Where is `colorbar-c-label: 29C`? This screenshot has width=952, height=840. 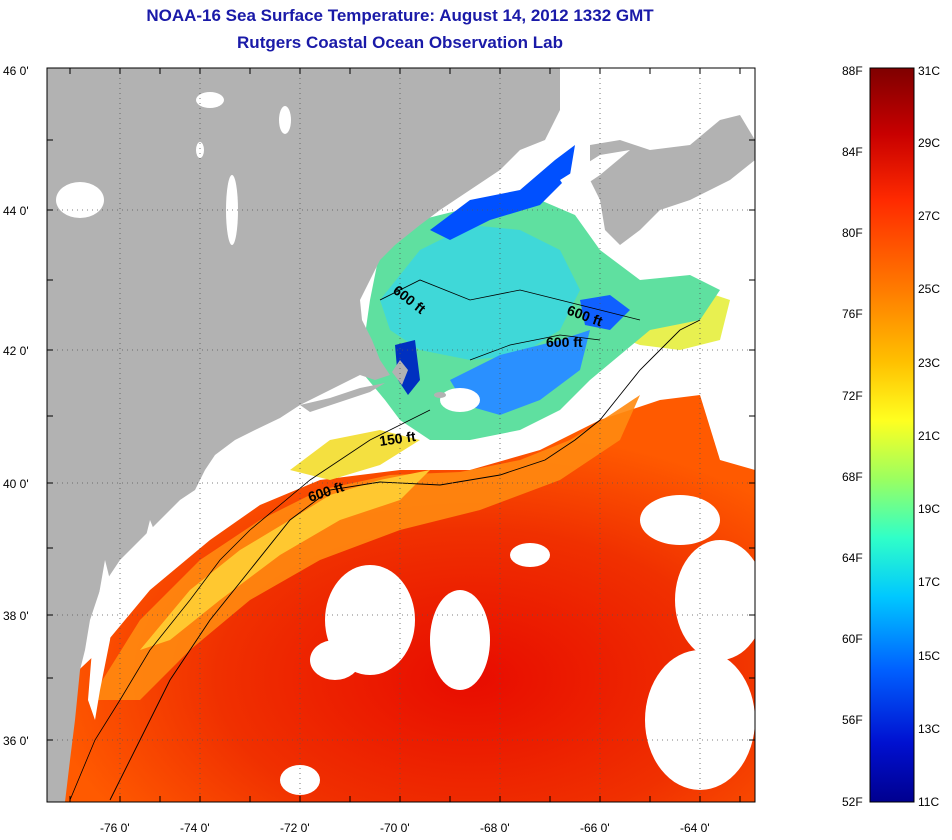
colorbar-c-label: 29C is located at coordinates (929, 143).